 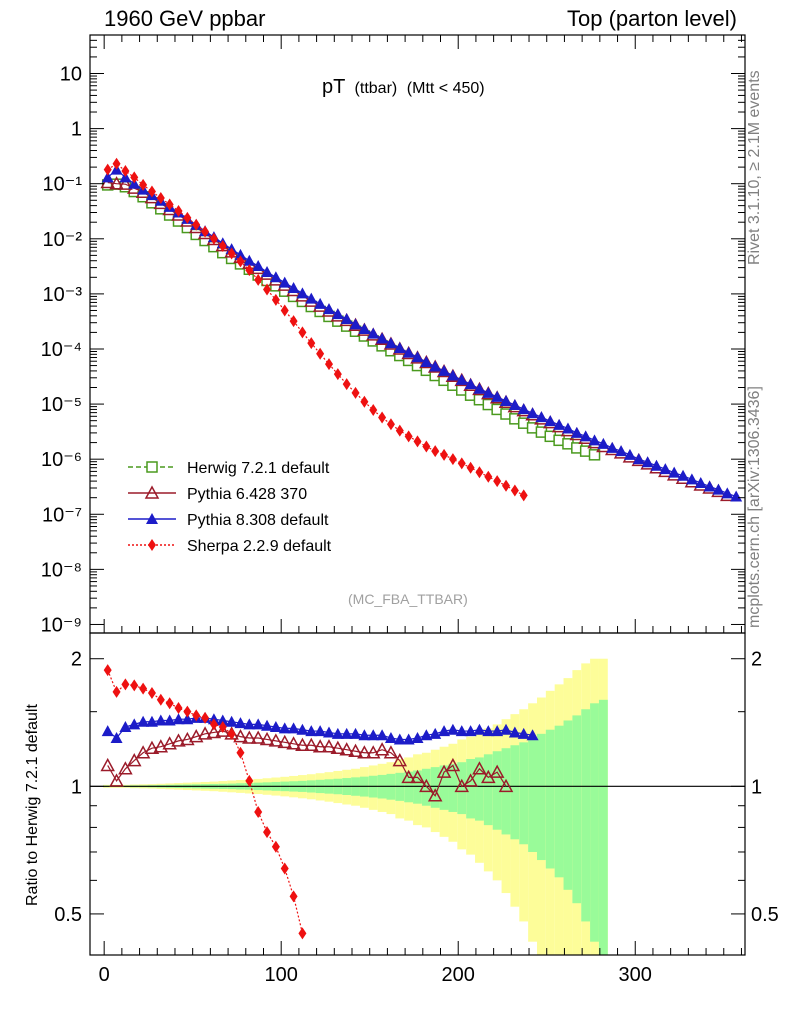 What do you see at coordinates (61, 405) in the screenshot?
I see `y-tick-label: 10⁻⁵` at bounding box center [61, 405].